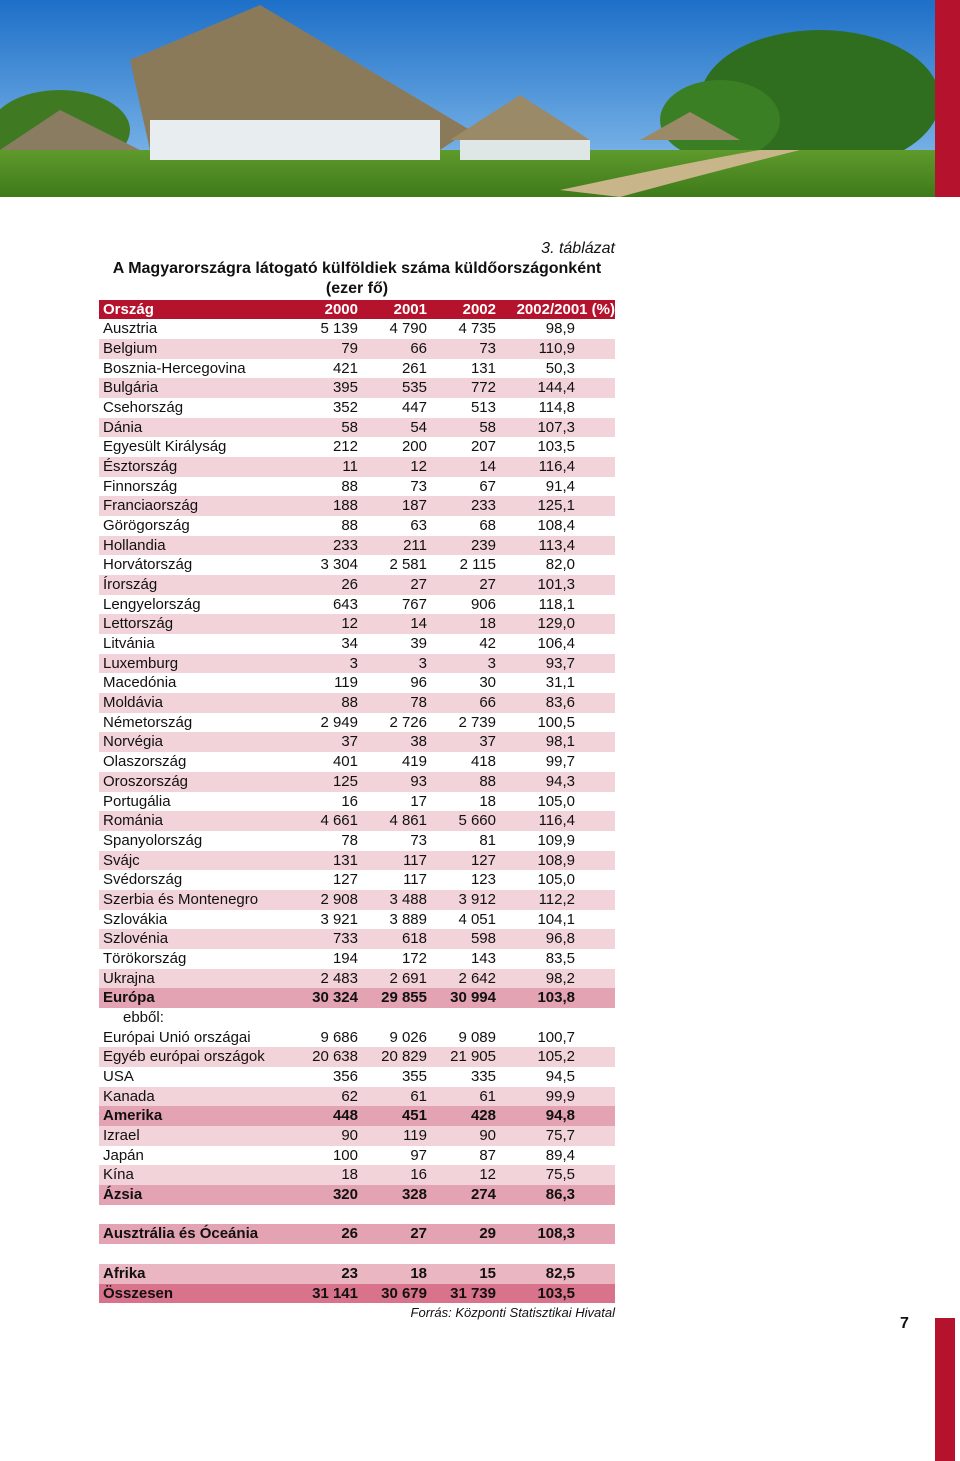 This screenshot has height=1461, width=960. Describe the element at coordinates (556, 840) in the screenshot. I see `table-cell: 109,9` at that location.